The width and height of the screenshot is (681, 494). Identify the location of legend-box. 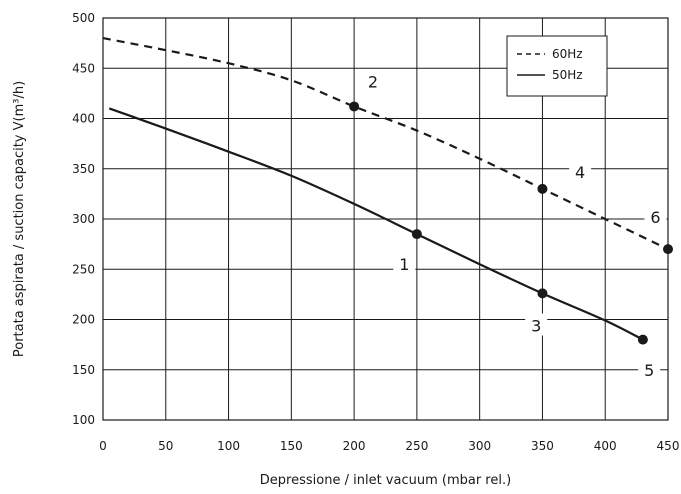
(557, 66).